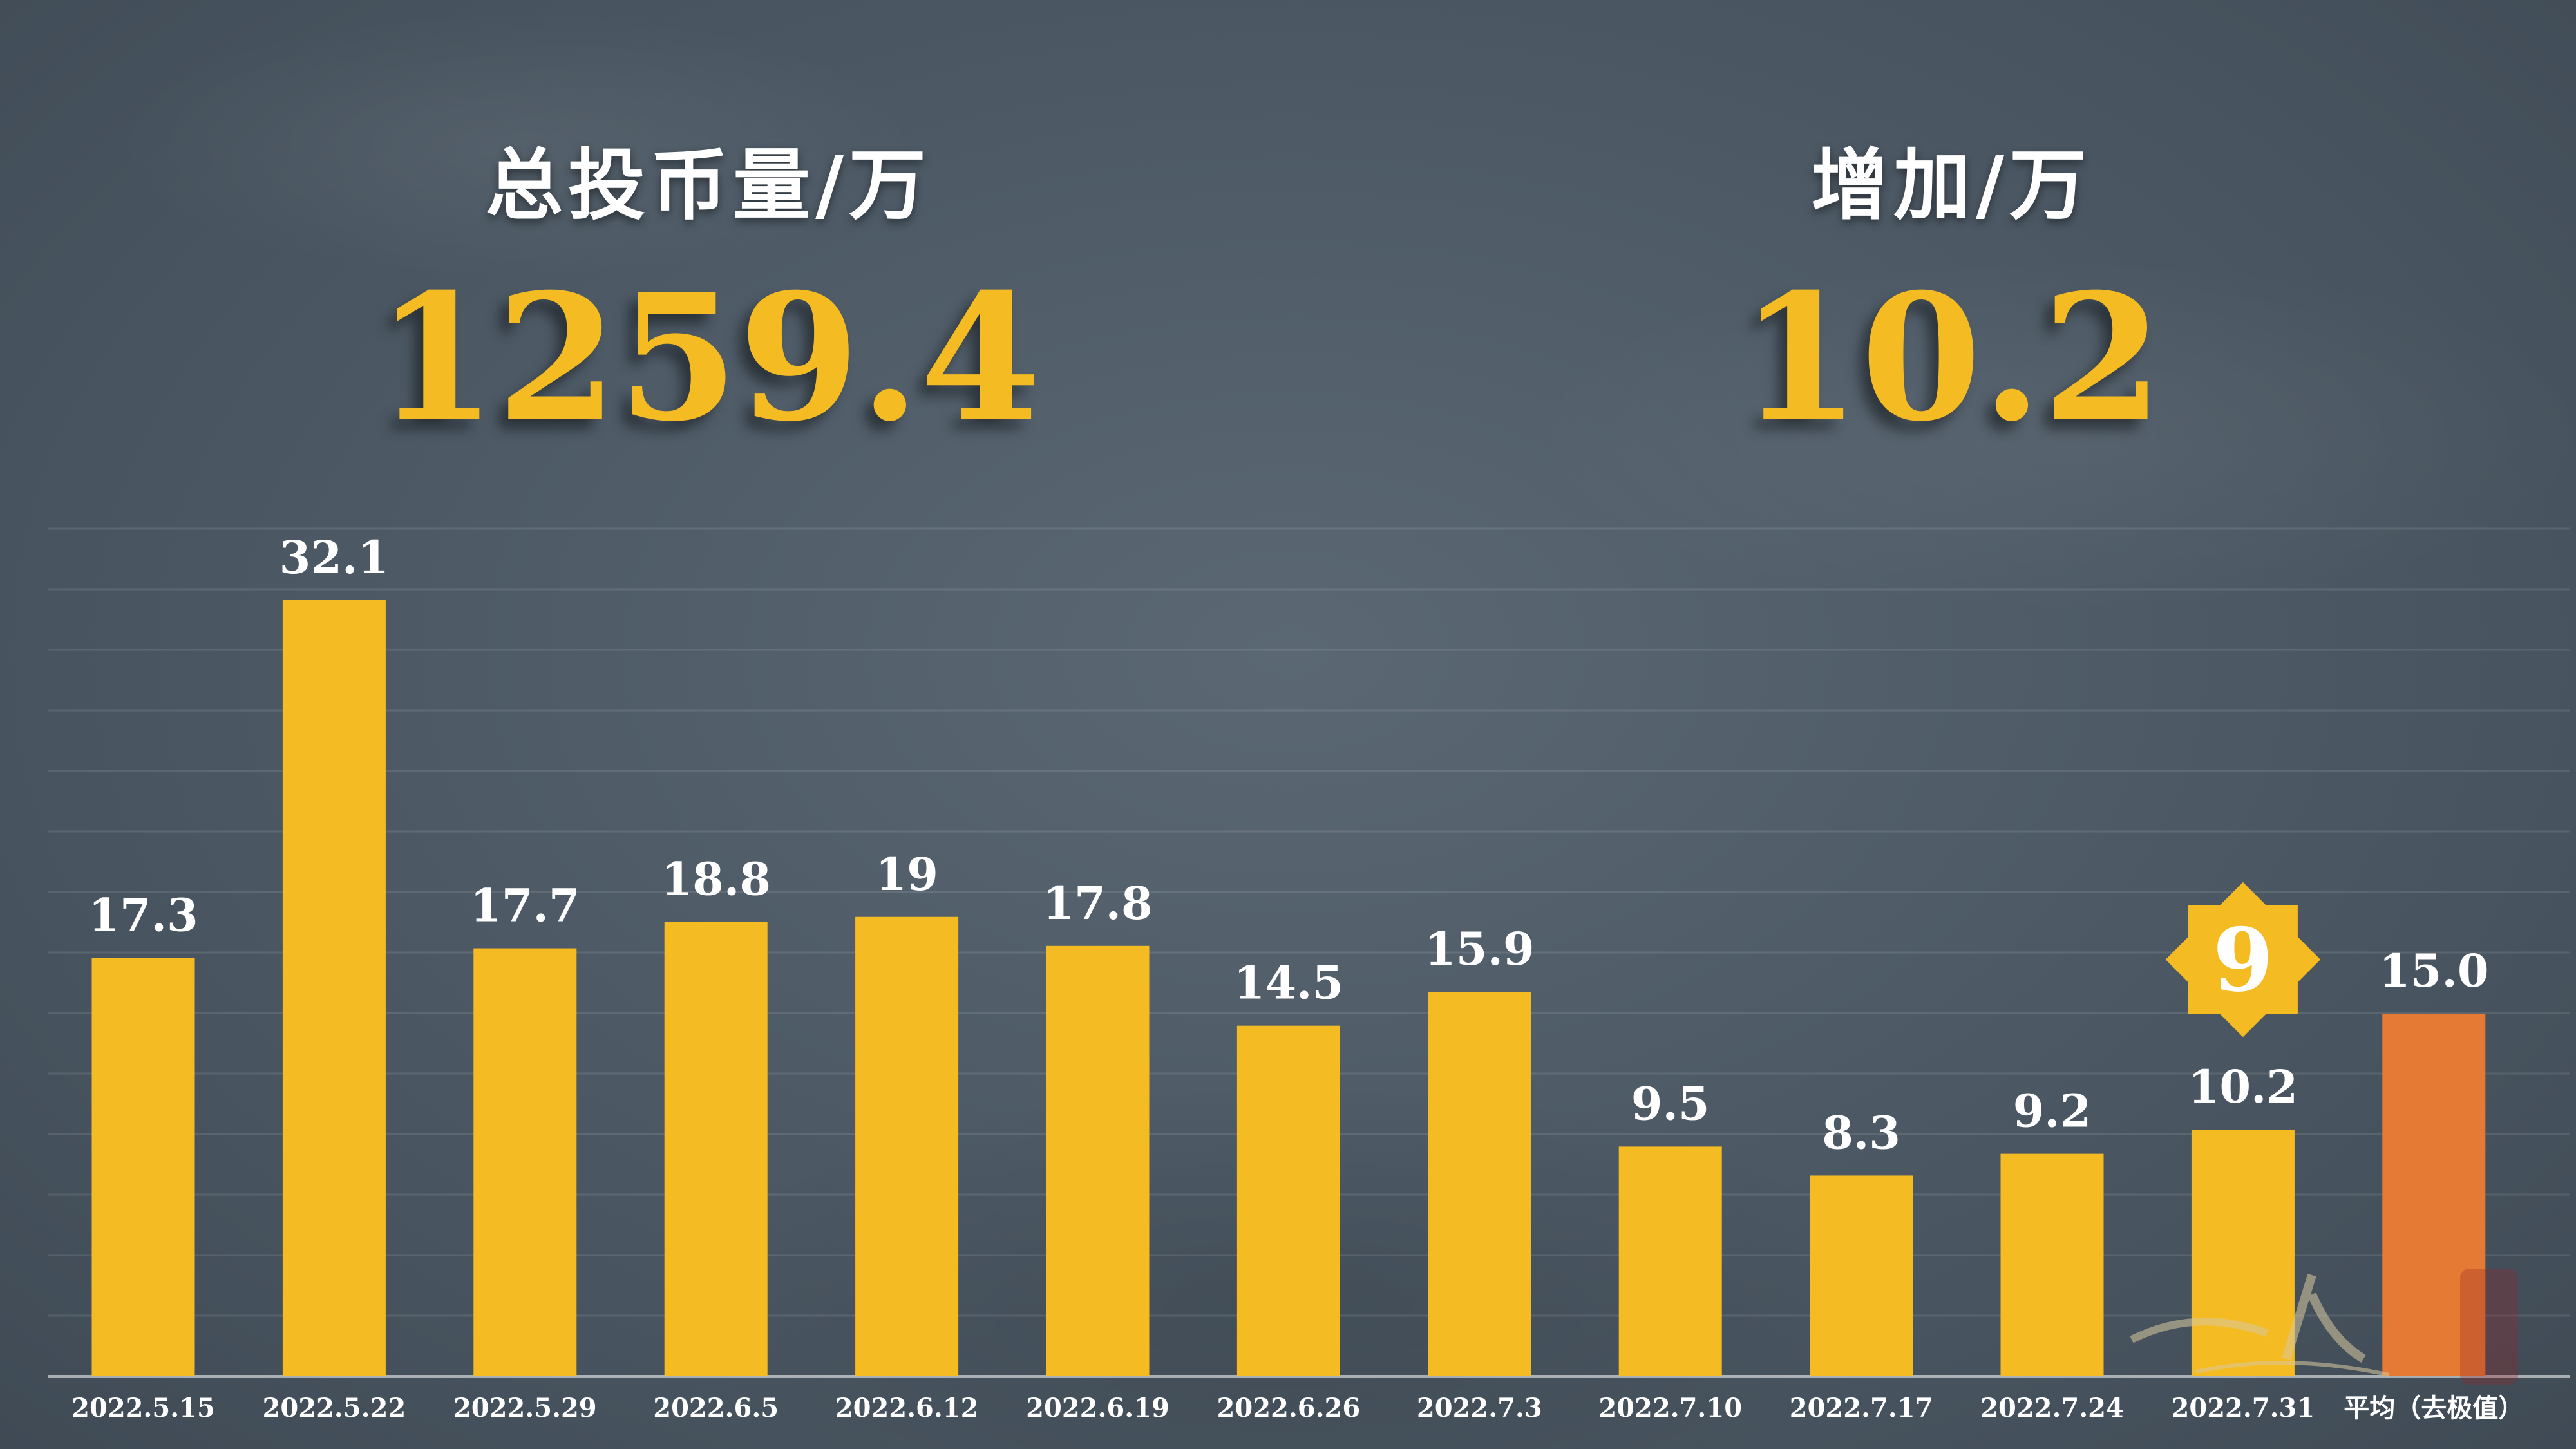 The width and height of the screenshot is (2576, 1449). Describe the element at coordinates (1098, 903) in the screenshot. I see `data-label: 17.8` at that location.